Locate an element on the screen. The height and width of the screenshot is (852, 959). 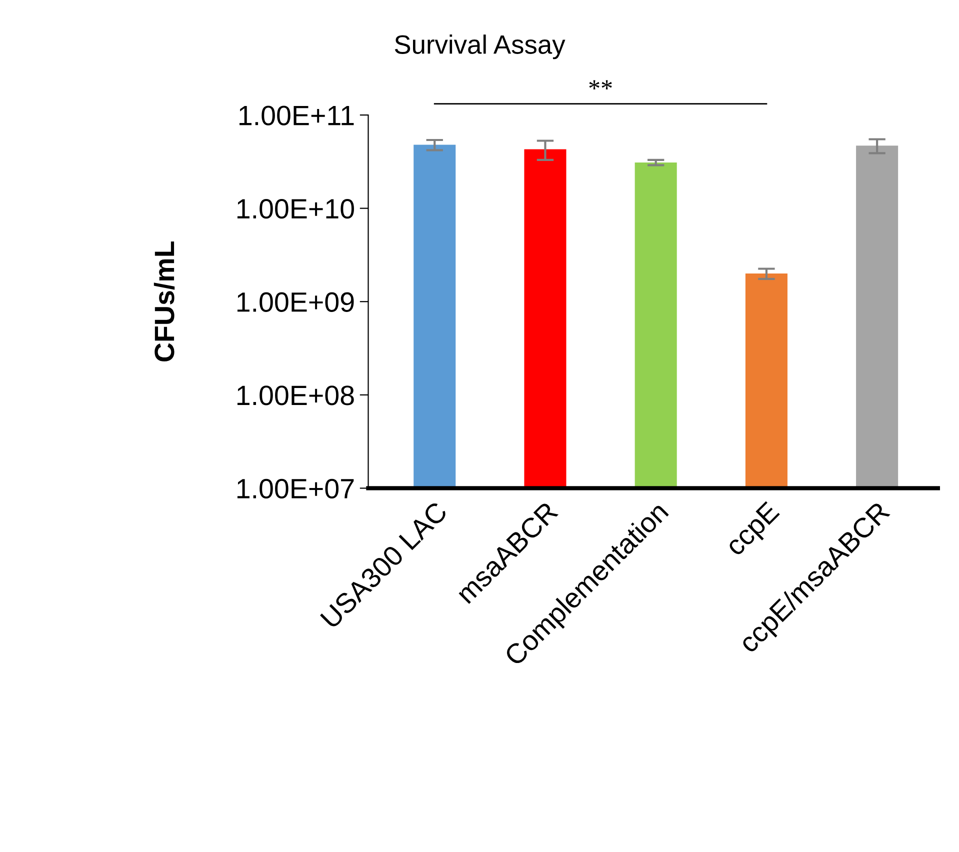
y-tick-label: 1.00E+08 is located at coordinates (295, 396).